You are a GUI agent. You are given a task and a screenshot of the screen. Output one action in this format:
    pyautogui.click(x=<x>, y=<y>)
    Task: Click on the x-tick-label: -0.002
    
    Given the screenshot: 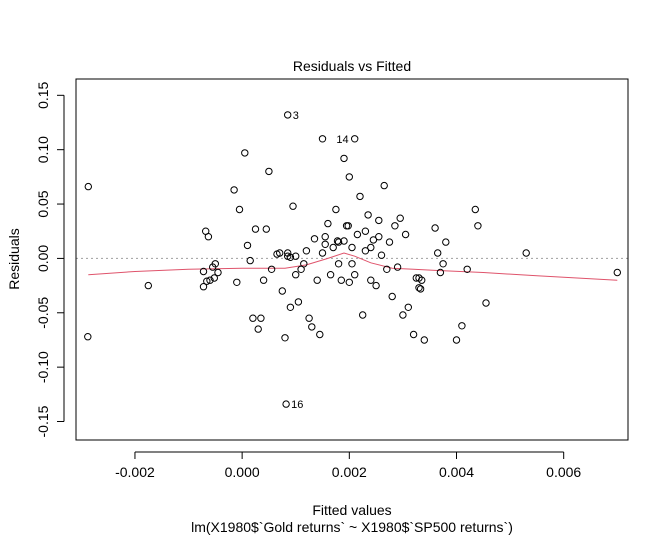 What is the action you would take?
    pyautogui.click(x=135, y=472)
    